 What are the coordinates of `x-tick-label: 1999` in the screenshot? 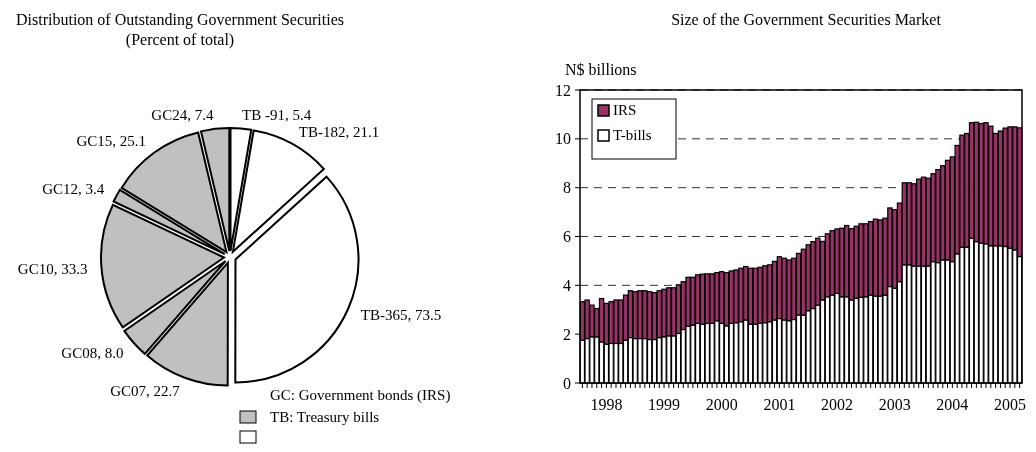 It's located at (664, 404).